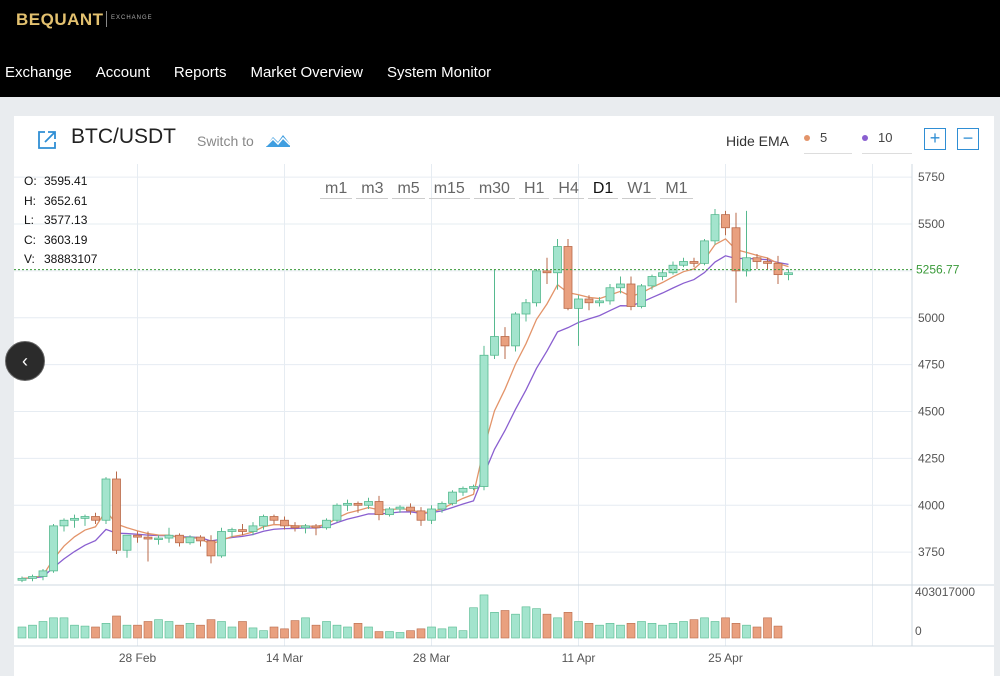 Image resolution: width=1000 pixels, height=676 pixels. What do you see at coordinates (60, 19) in the screenshot?
I see `brand-logo: BEQUANT` at bounding box center [60, 19].